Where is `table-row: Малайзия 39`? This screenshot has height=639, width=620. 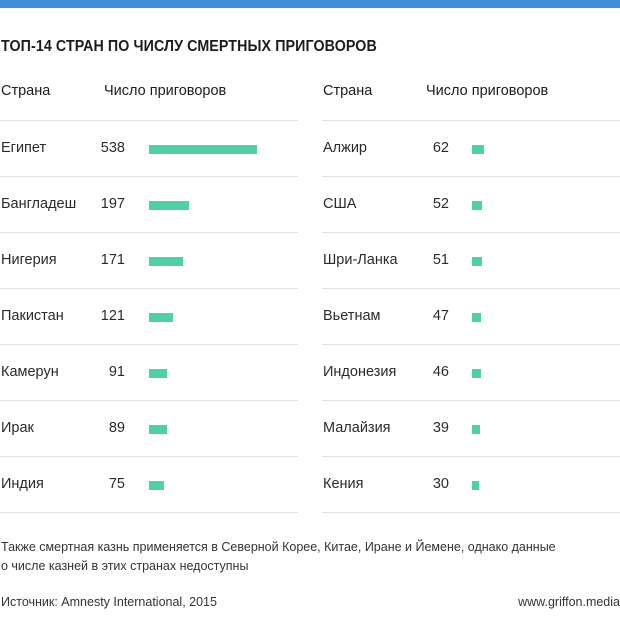 table-row: Малайзия 39 is located at coordinates (471, 429).